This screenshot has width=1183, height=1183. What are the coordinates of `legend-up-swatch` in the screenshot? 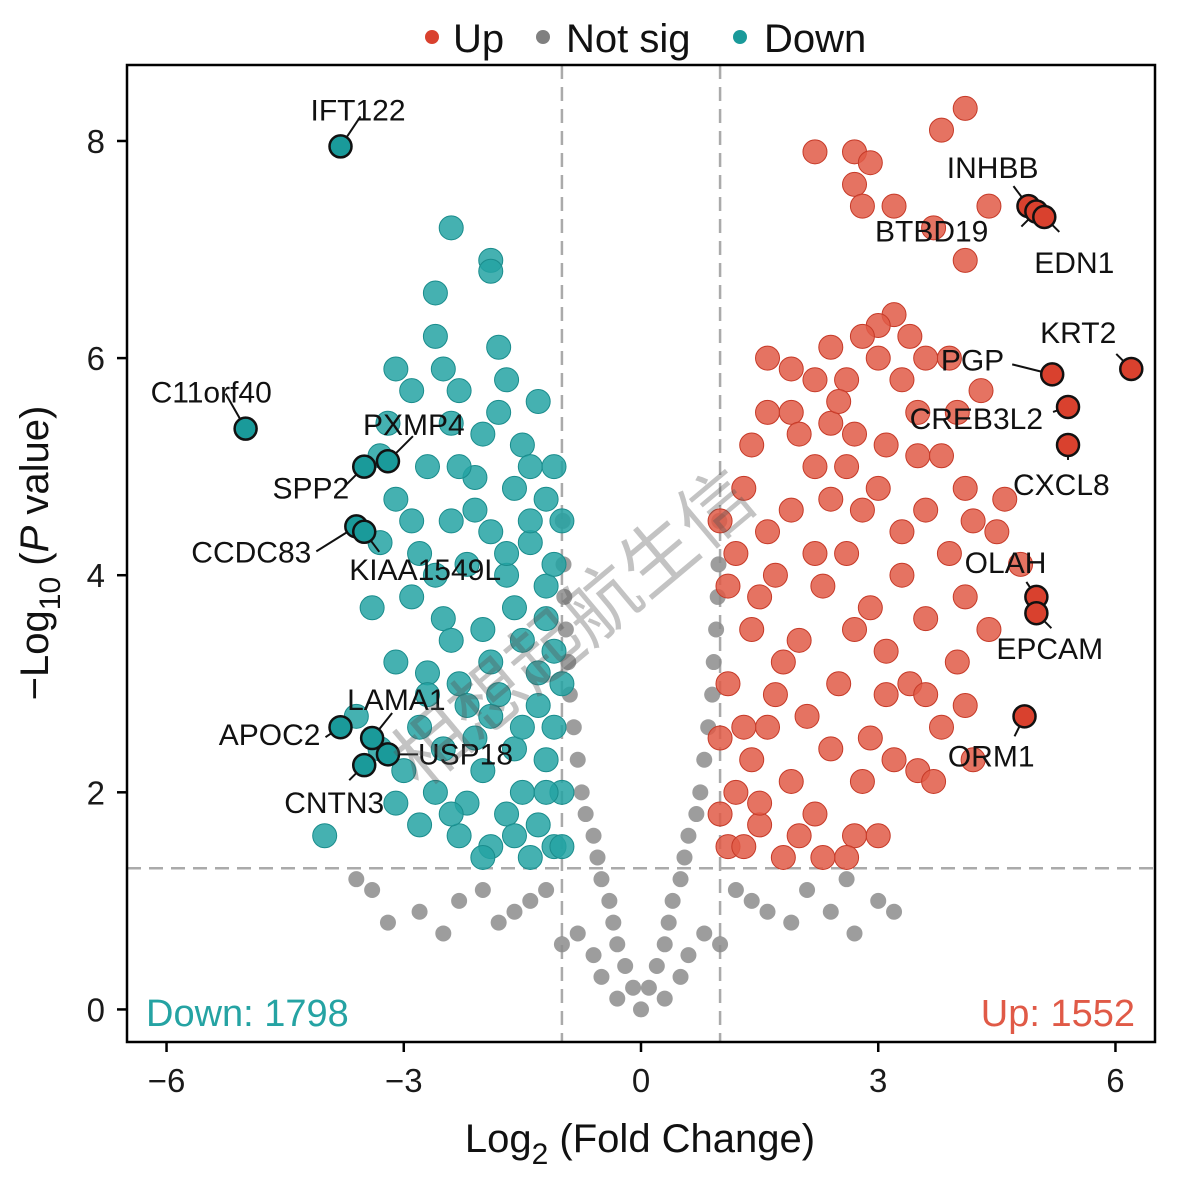 It's located at (432, 37).